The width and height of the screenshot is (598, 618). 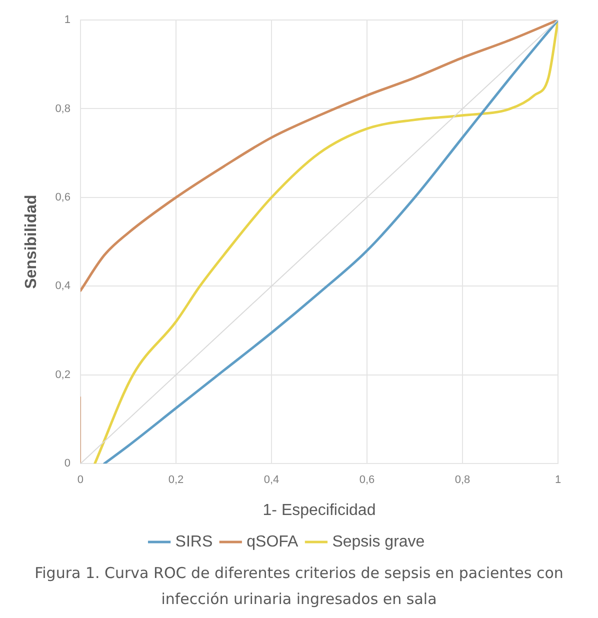 What do you see at coordinates (67, 20) in the screenshot?
I see `y-tick-label: 1` at bounding box center [67, 20].